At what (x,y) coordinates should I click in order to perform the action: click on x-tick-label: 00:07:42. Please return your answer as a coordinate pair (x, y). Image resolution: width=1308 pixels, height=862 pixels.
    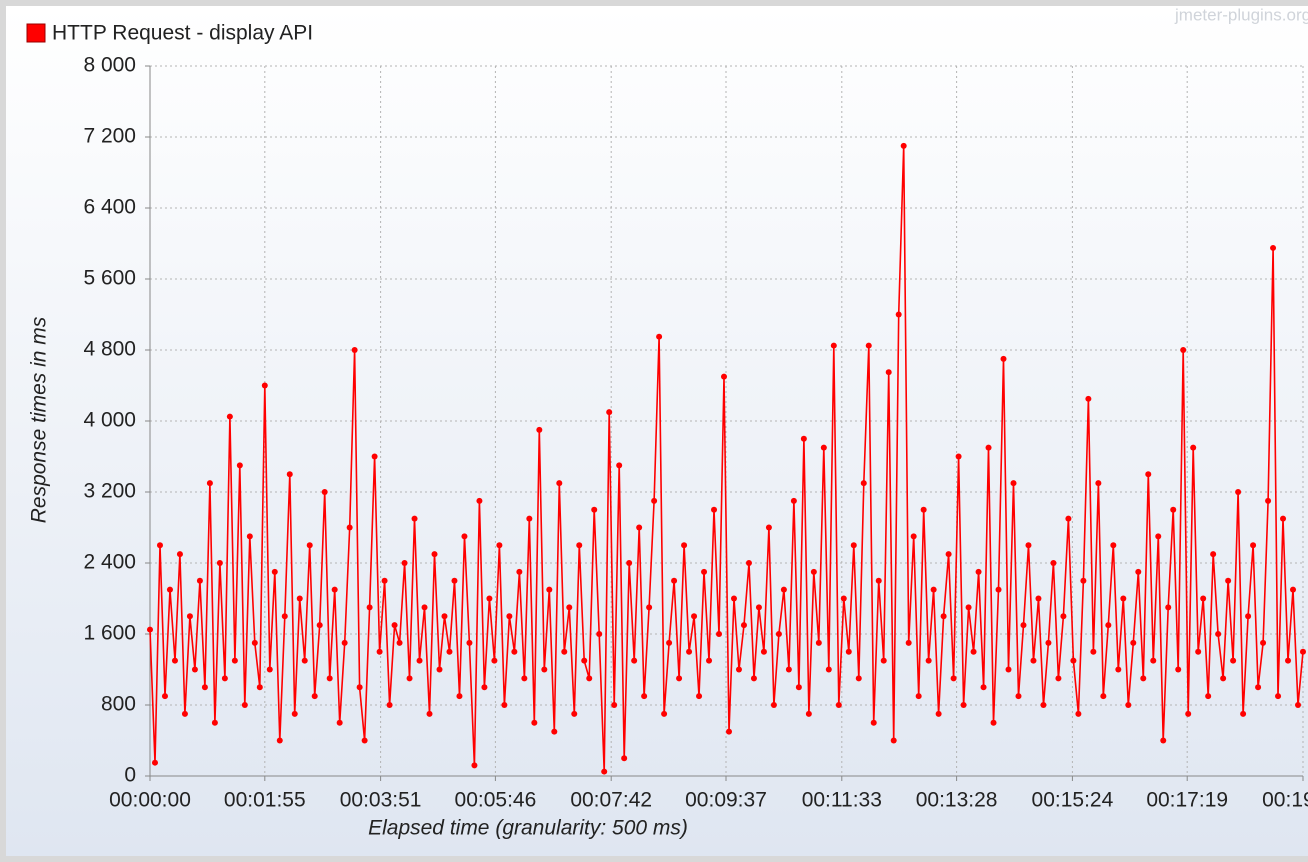
    Looking at the image, I should click on (611, 800).